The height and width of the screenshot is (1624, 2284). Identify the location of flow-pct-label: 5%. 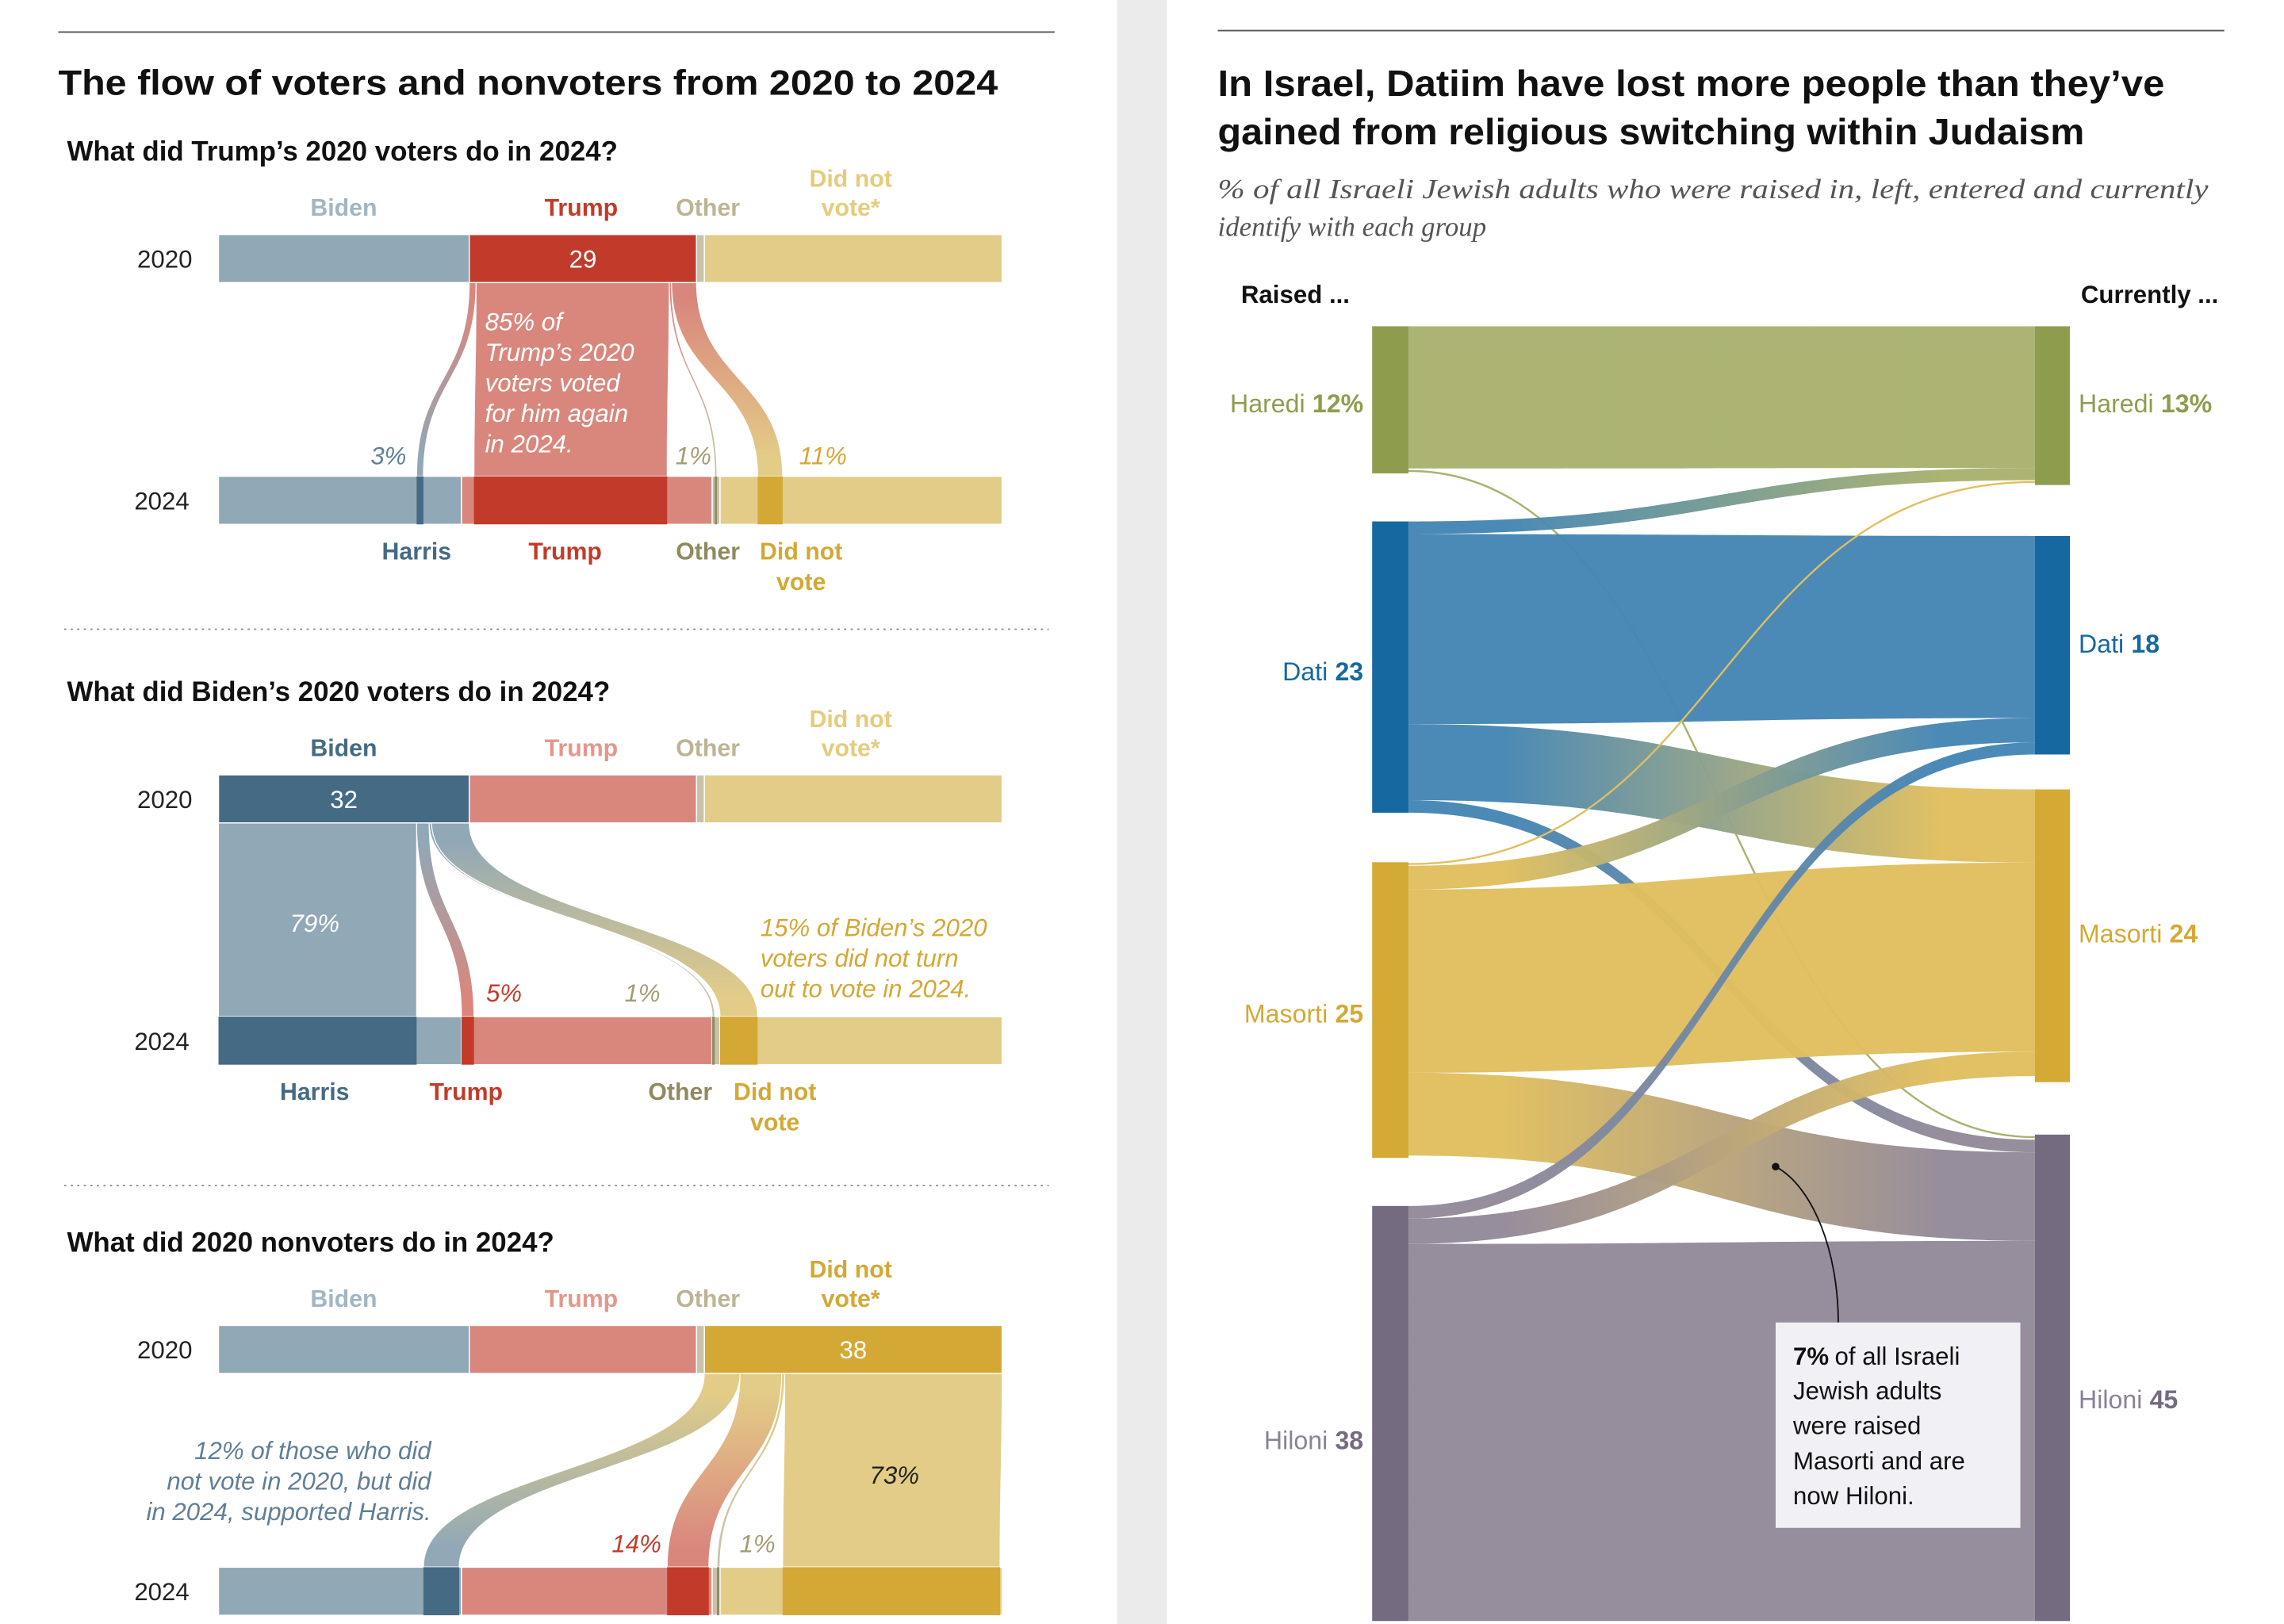
(504, 993).